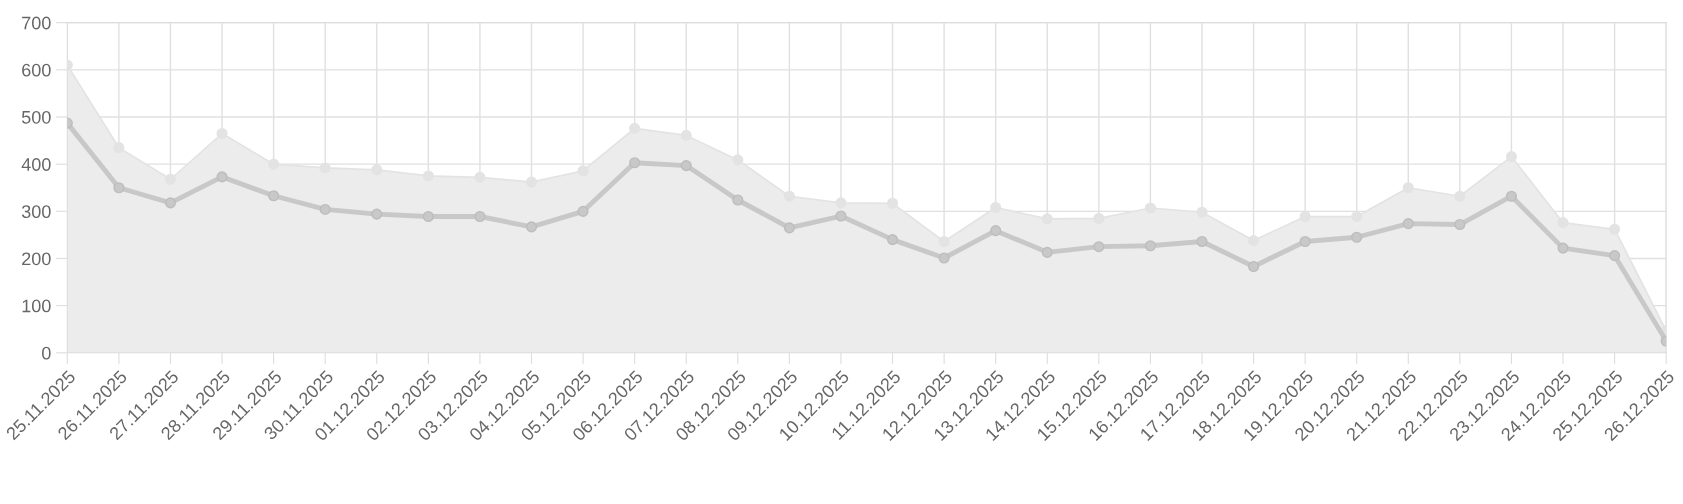 The image size is (1683, 504). What do you see at coordinates (36, 23) in the screenshot?
I see `y-tick-label: 700` at bounding box center [36, 23].